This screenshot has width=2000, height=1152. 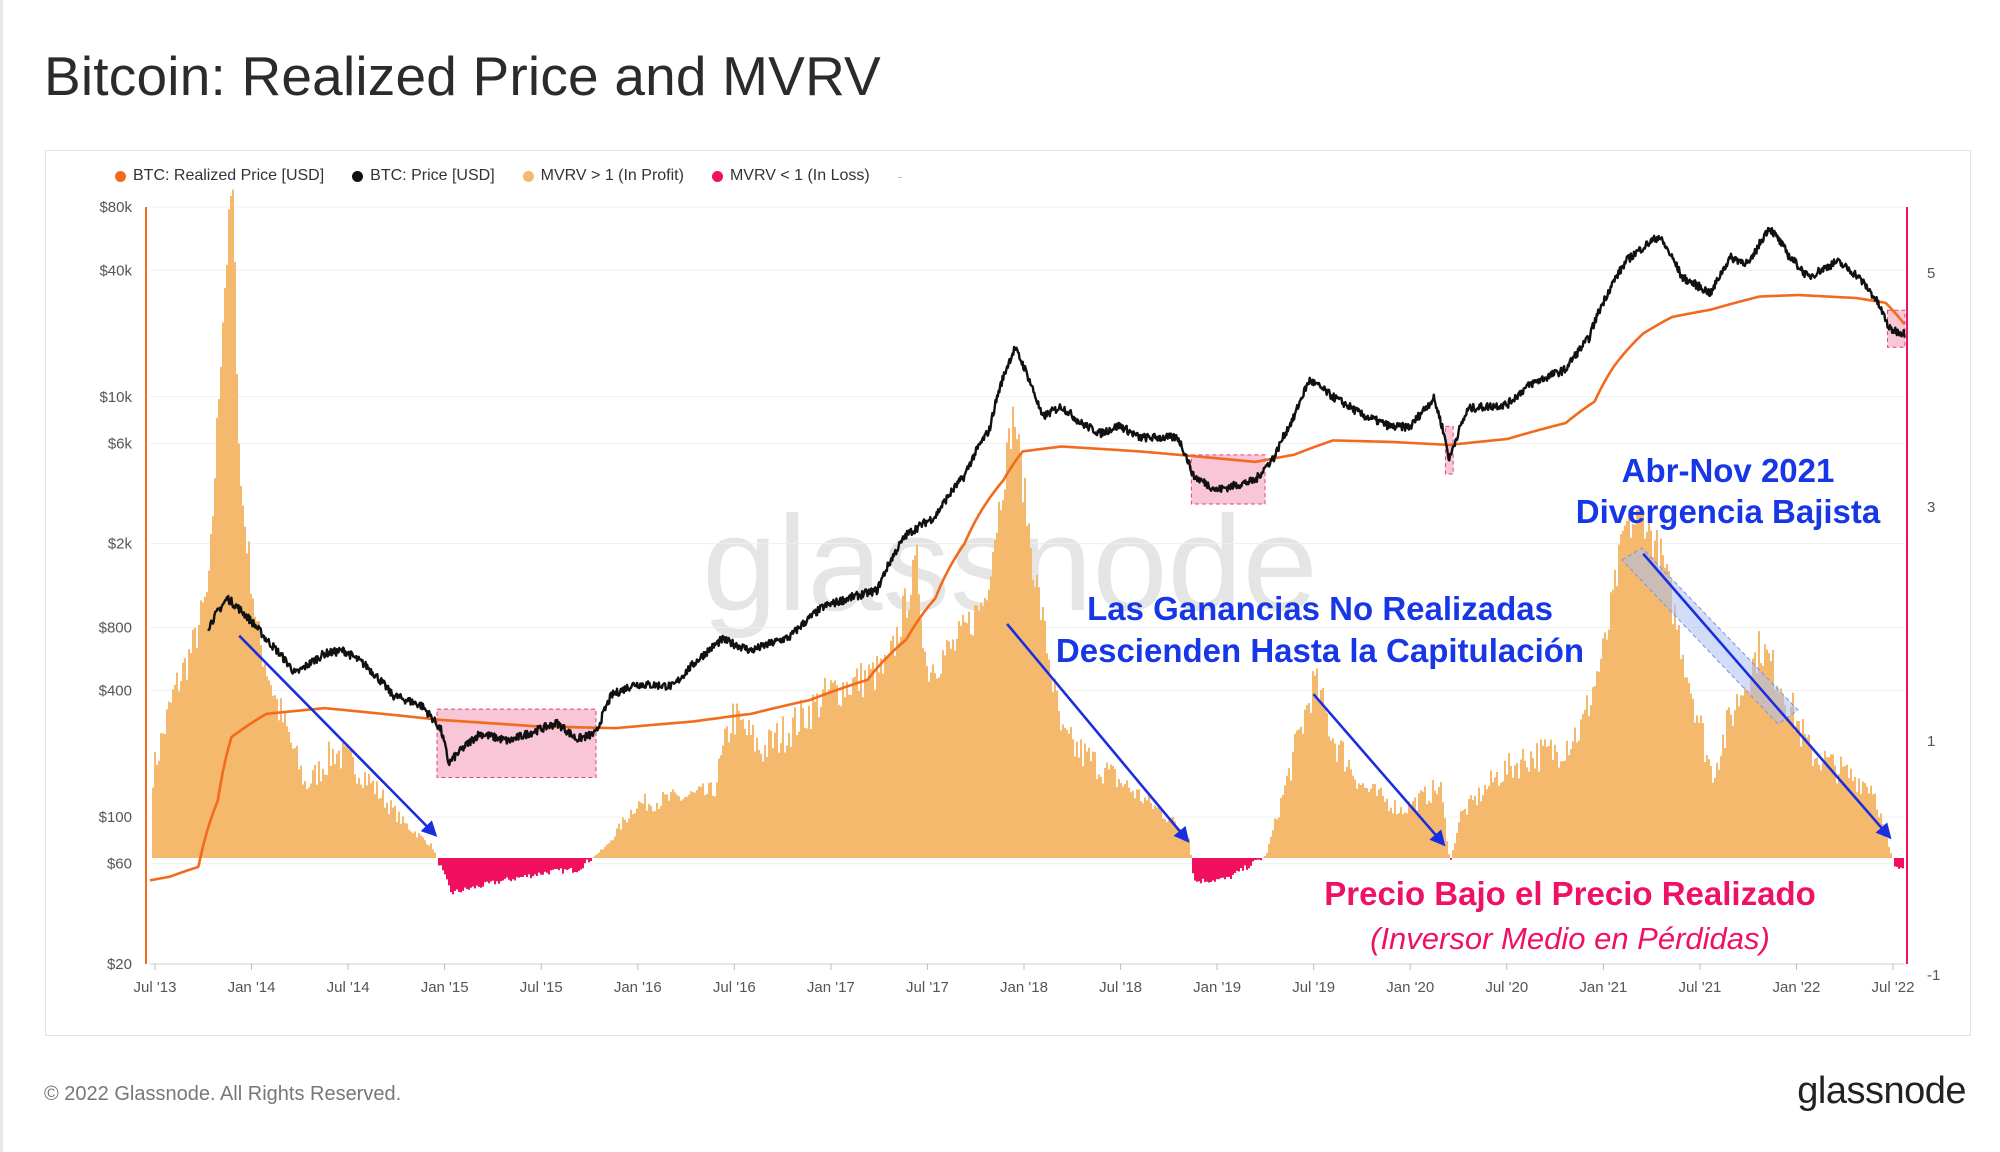 What do you see at coordinates (541, 987) in the screenshot?
I see `x-tick-label: Jul '15` at bounding box center [541, 987].